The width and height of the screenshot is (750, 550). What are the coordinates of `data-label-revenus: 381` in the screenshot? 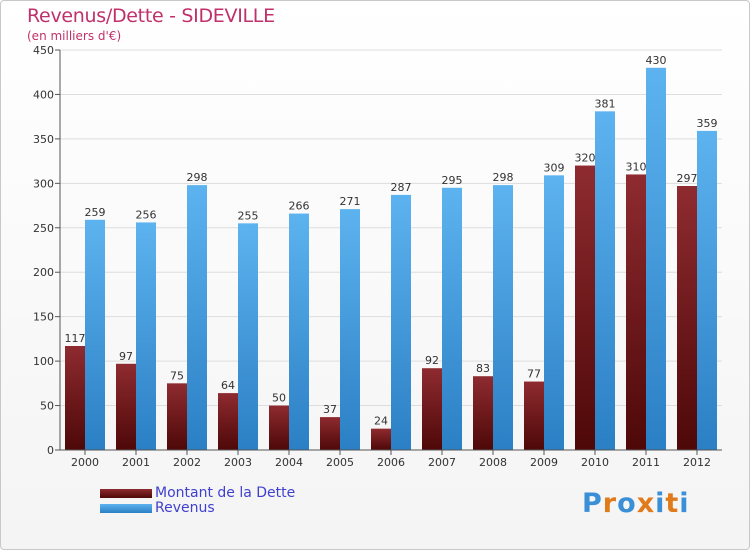 It's located at (605, 103).